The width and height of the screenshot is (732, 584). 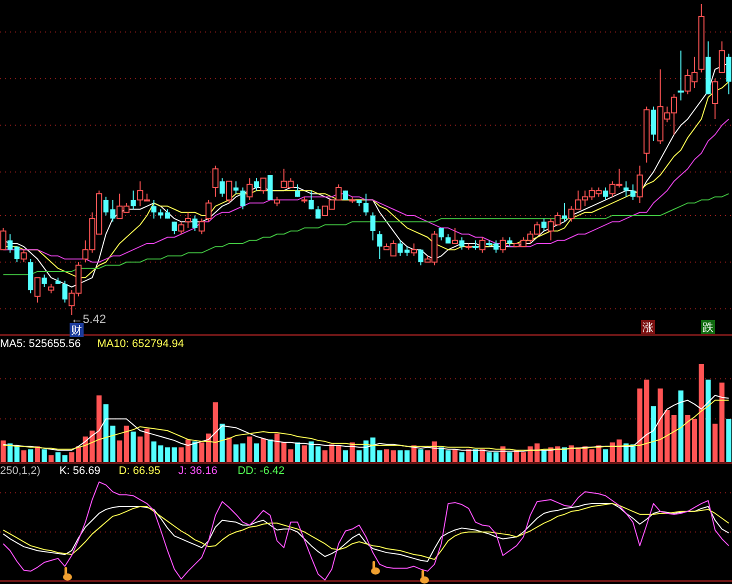 I want to click on text: DD: -6.42, so click(x=261, y=471).